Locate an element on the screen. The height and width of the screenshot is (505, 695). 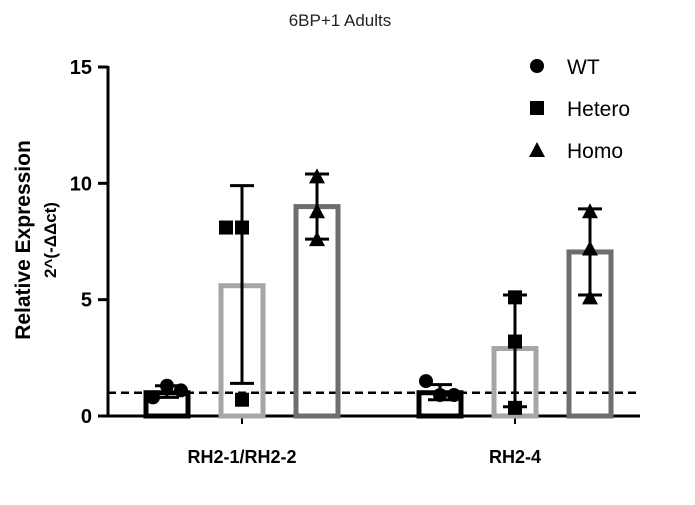
legend-label: Hetero is located at coordinates (598, 109).